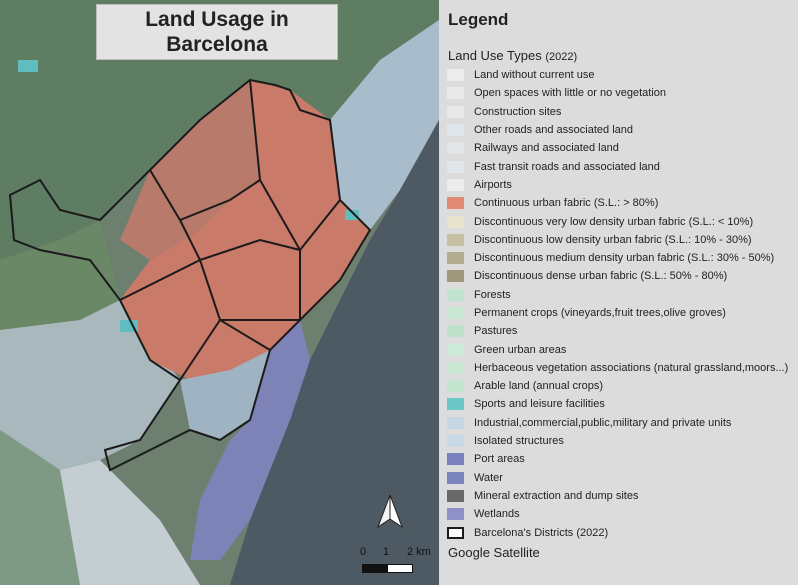  I want to click on legend-item: Other roads and associated land, so click(617, 130).